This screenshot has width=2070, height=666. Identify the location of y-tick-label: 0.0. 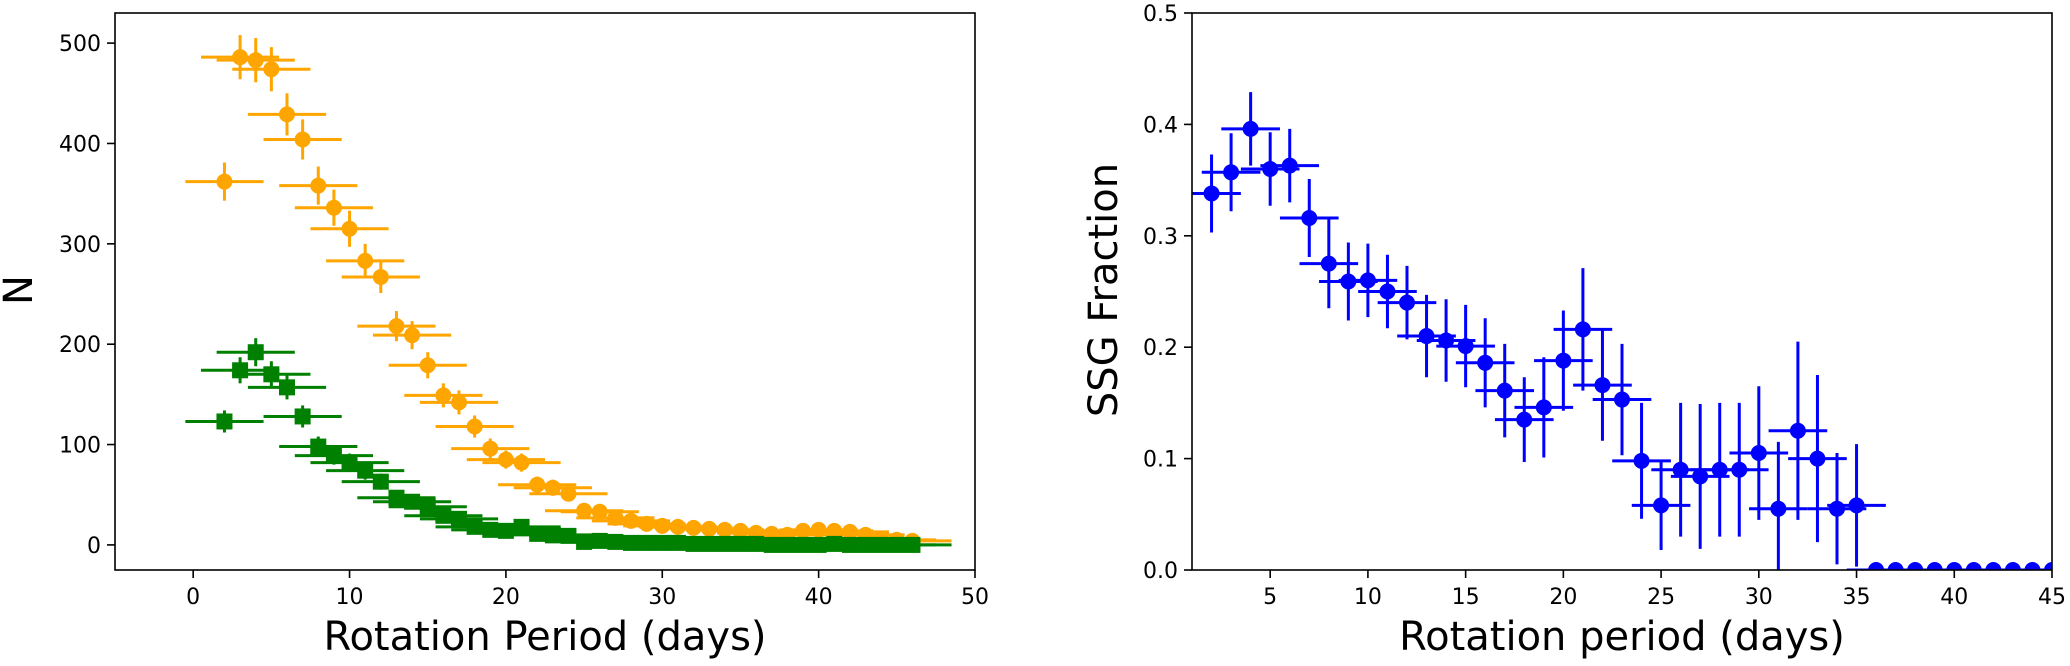
(1160, 571).